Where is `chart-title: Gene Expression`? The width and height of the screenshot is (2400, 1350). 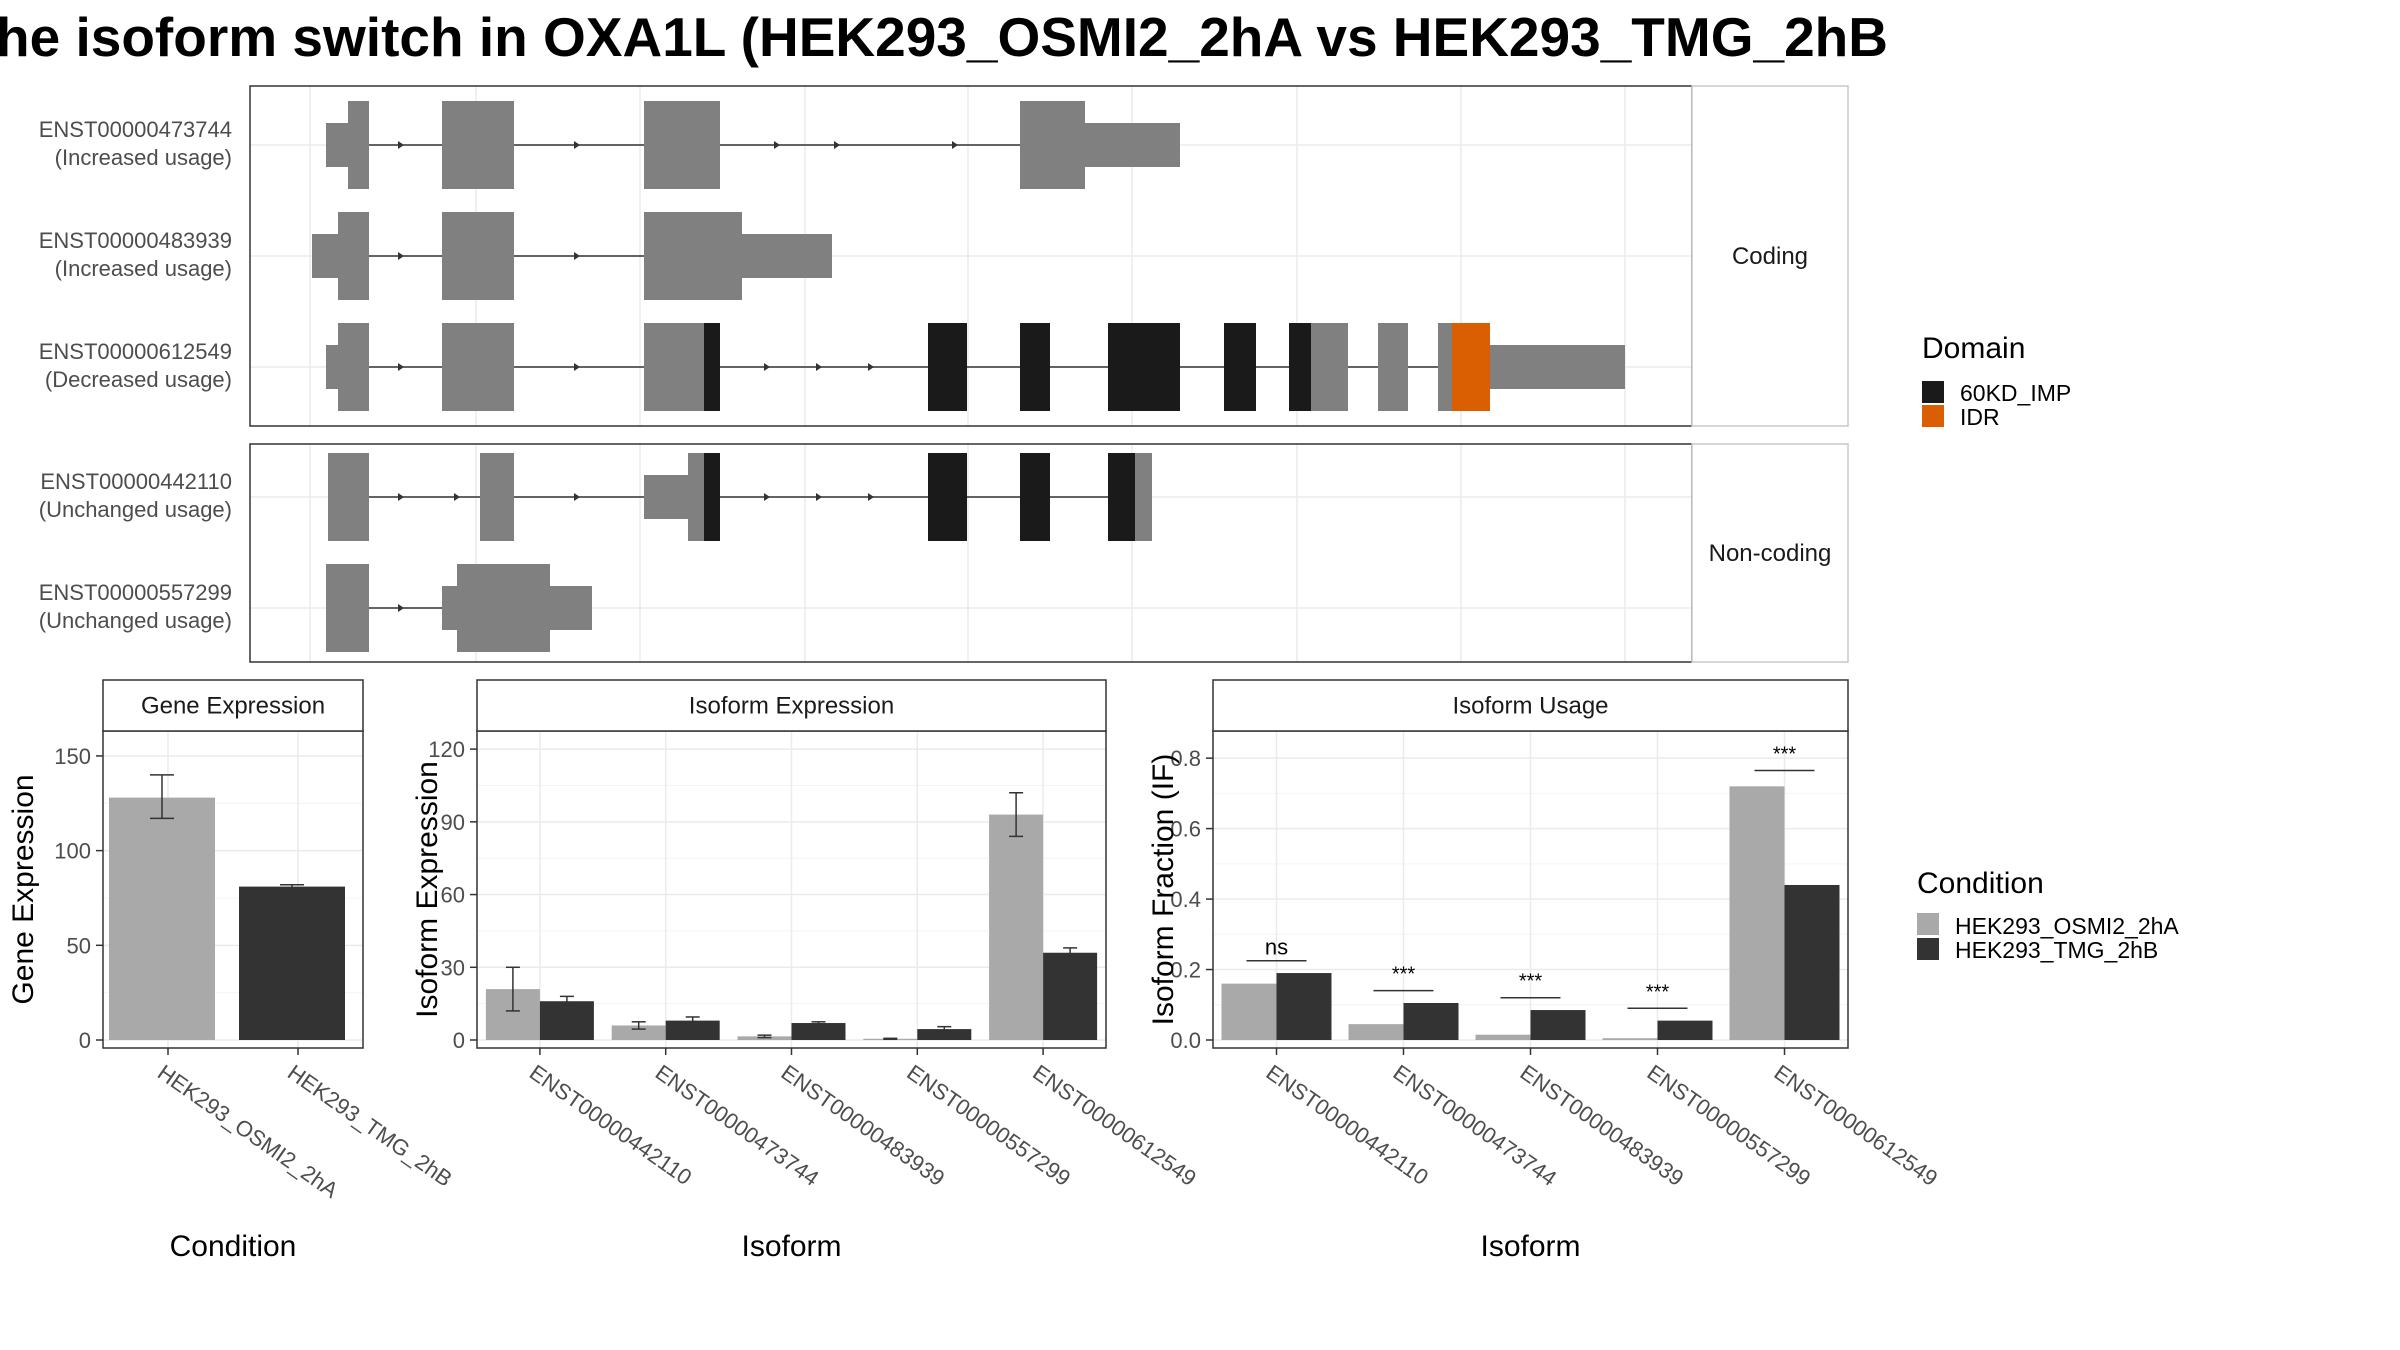
chart-title: Gene Expression is located at coordinates (233, 706).